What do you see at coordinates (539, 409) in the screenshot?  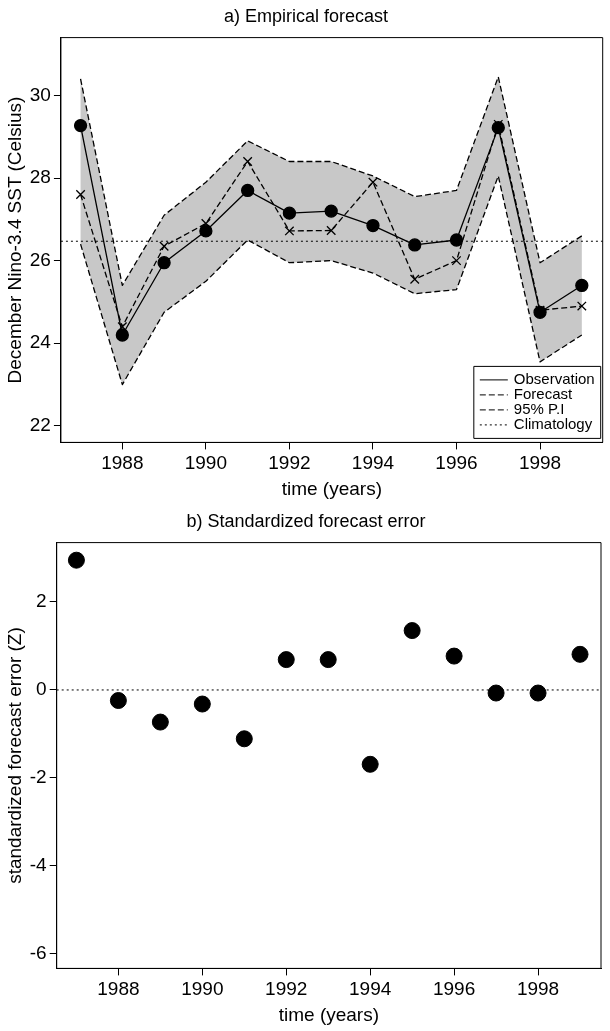 I see `legend-label: 95% P.I` at bounding box center [539, 409].